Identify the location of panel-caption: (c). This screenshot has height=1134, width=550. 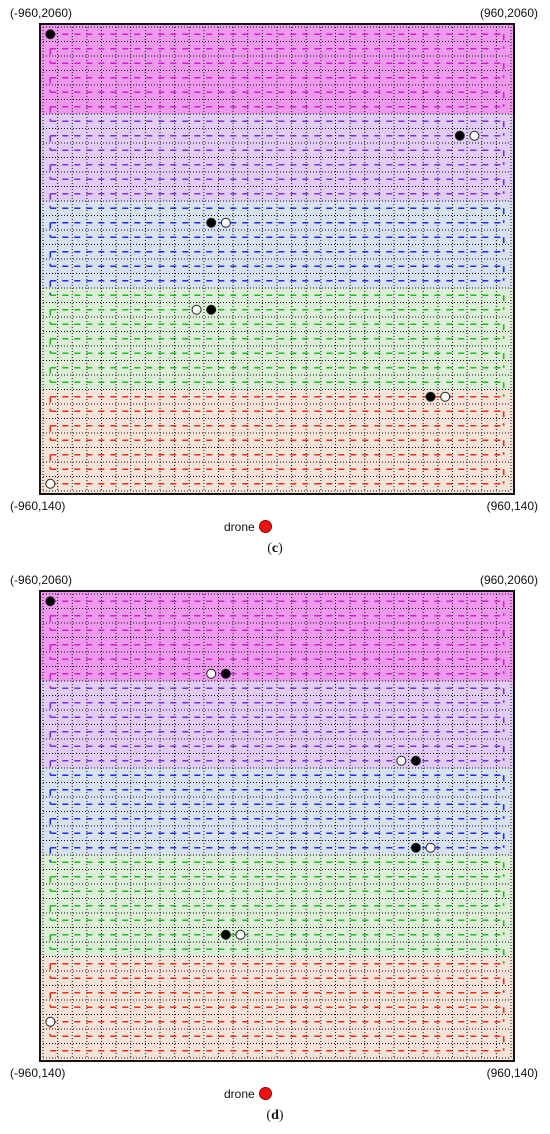
(275, 549).